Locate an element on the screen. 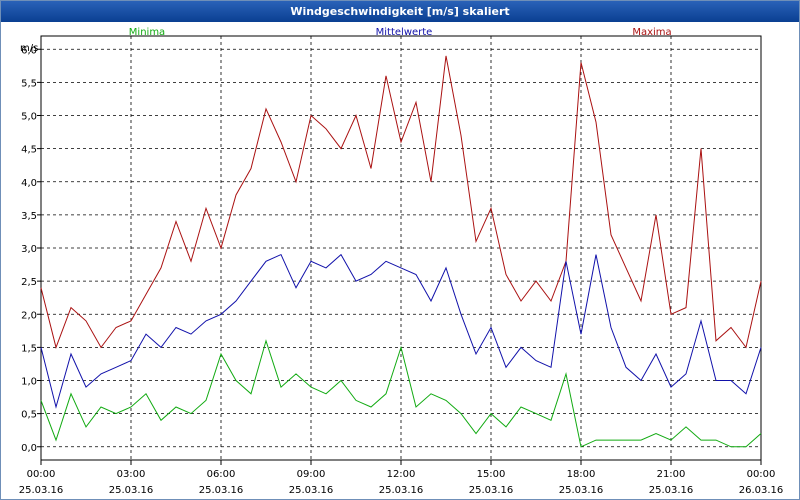  y-tick-label: 6,0 is located at coordinates (29, 50).